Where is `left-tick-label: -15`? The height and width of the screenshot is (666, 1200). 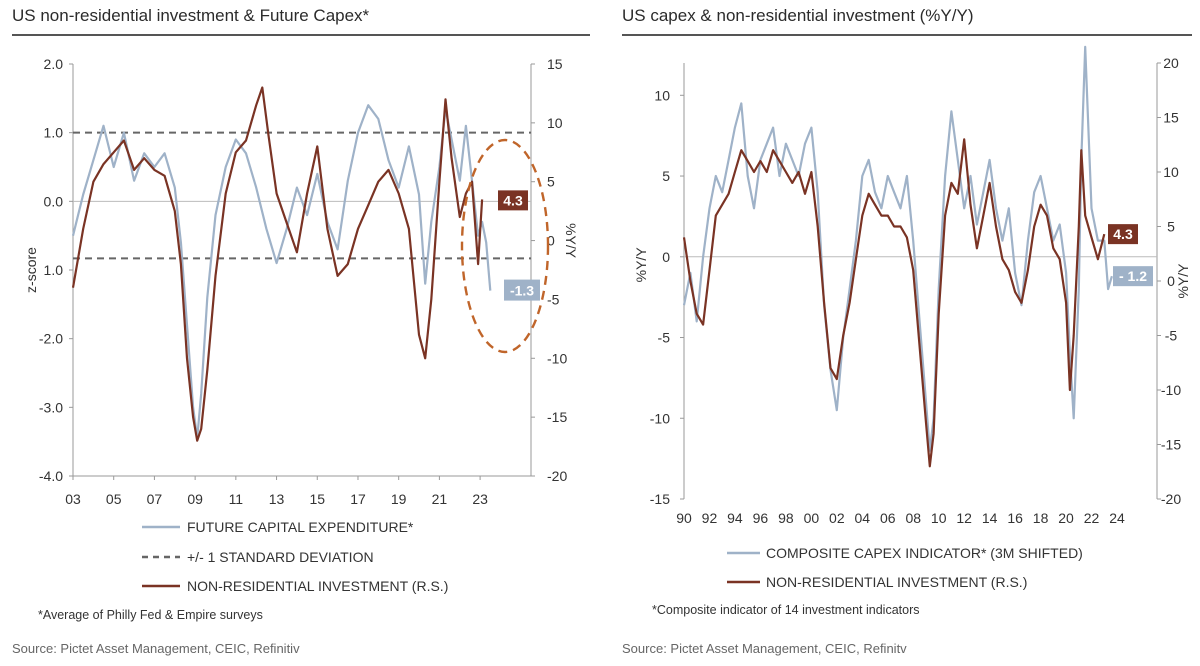
left-tick-label: -15 is located at coordinates (660, 499).